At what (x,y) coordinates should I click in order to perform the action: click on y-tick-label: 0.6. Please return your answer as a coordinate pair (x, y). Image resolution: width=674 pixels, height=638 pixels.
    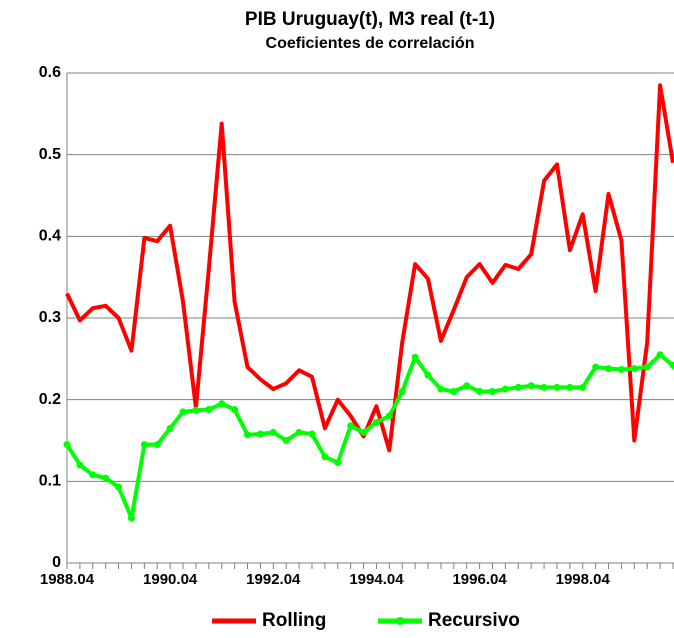
    Looking at the image, I should click on (50, 72).